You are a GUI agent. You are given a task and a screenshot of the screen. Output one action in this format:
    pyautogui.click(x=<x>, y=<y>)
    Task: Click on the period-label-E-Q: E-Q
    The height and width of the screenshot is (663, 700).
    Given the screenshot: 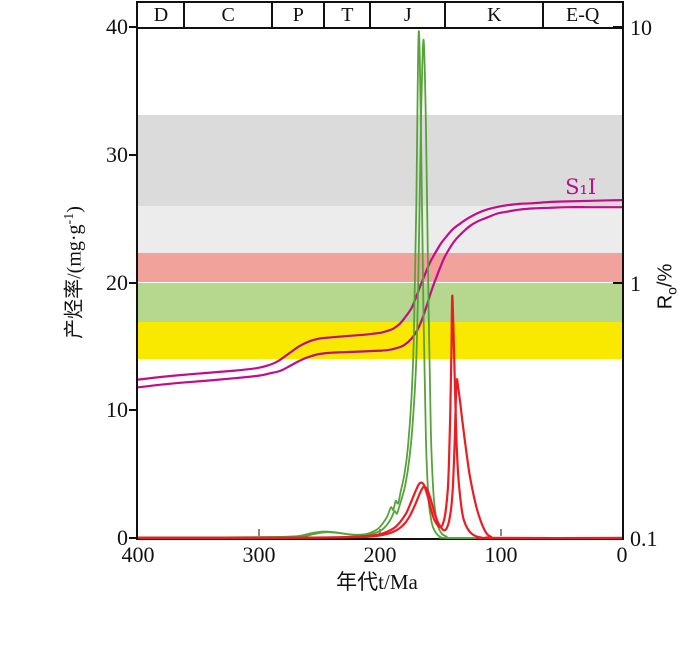 What is the action you would take?
    pyautogui.click(x=583, y=15)
    